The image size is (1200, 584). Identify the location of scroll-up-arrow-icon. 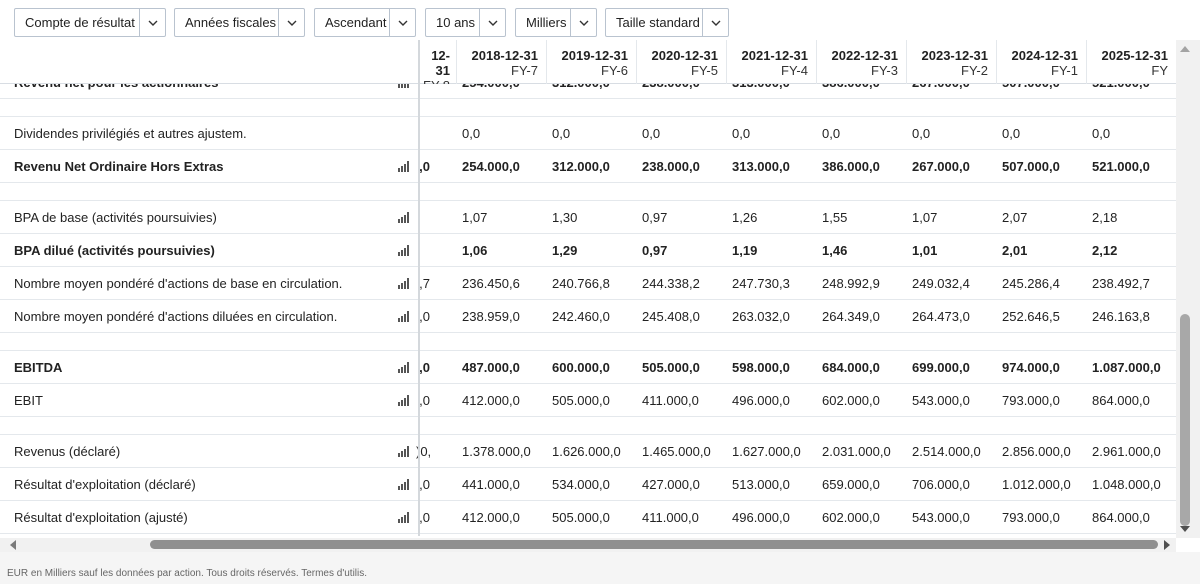
(1185, 49).